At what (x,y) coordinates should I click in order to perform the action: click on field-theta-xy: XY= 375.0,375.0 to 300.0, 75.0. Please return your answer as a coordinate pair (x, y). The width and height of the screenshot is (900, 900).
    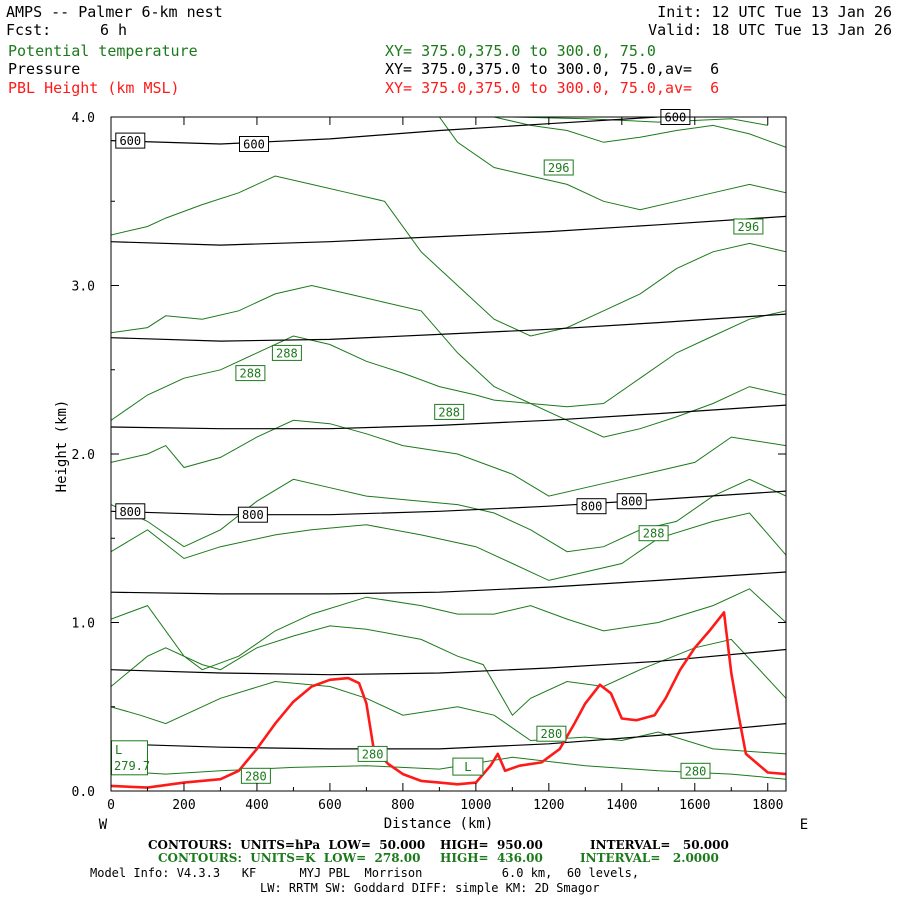
    Looking at the image, I should click on (520, 51).